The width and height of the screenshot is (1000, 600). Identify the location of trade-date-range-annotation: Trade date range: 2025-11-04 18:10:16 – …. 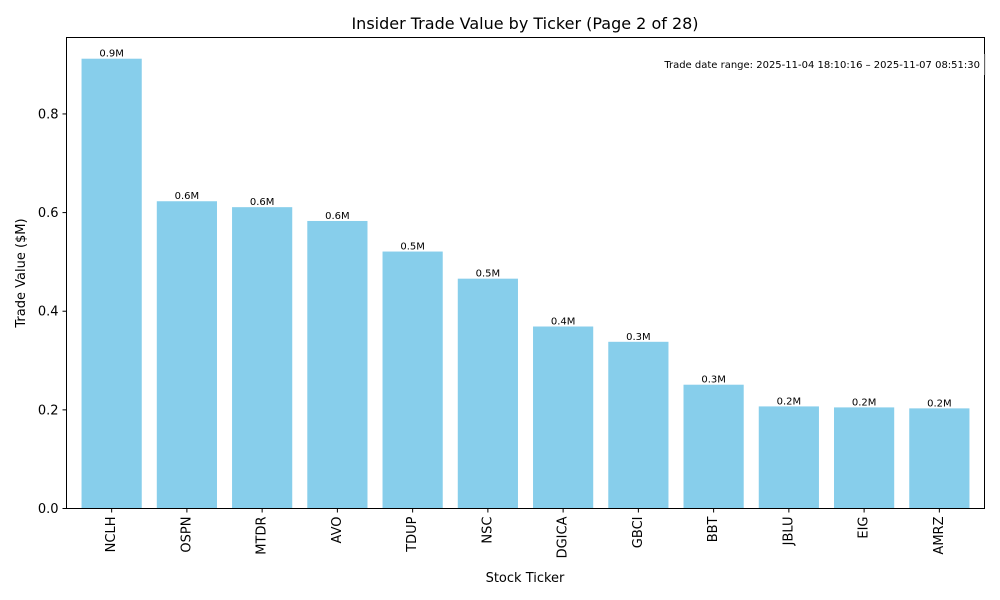
(821, 65).